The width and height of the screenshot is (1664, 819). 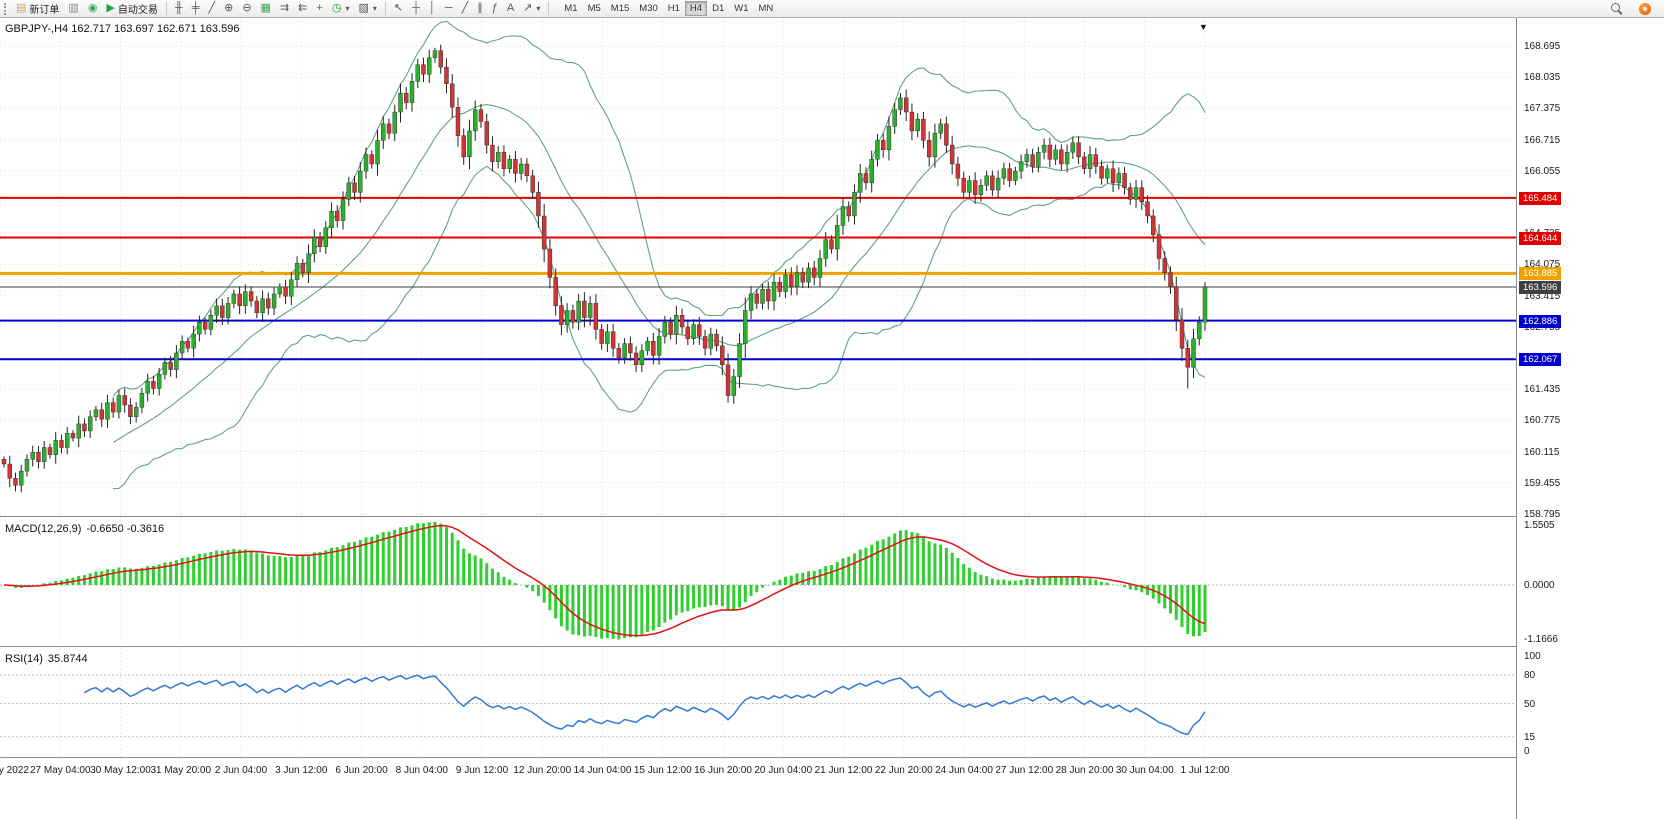 I want to click on zoom-in-button: ⊕, so click(x=228, y=8).